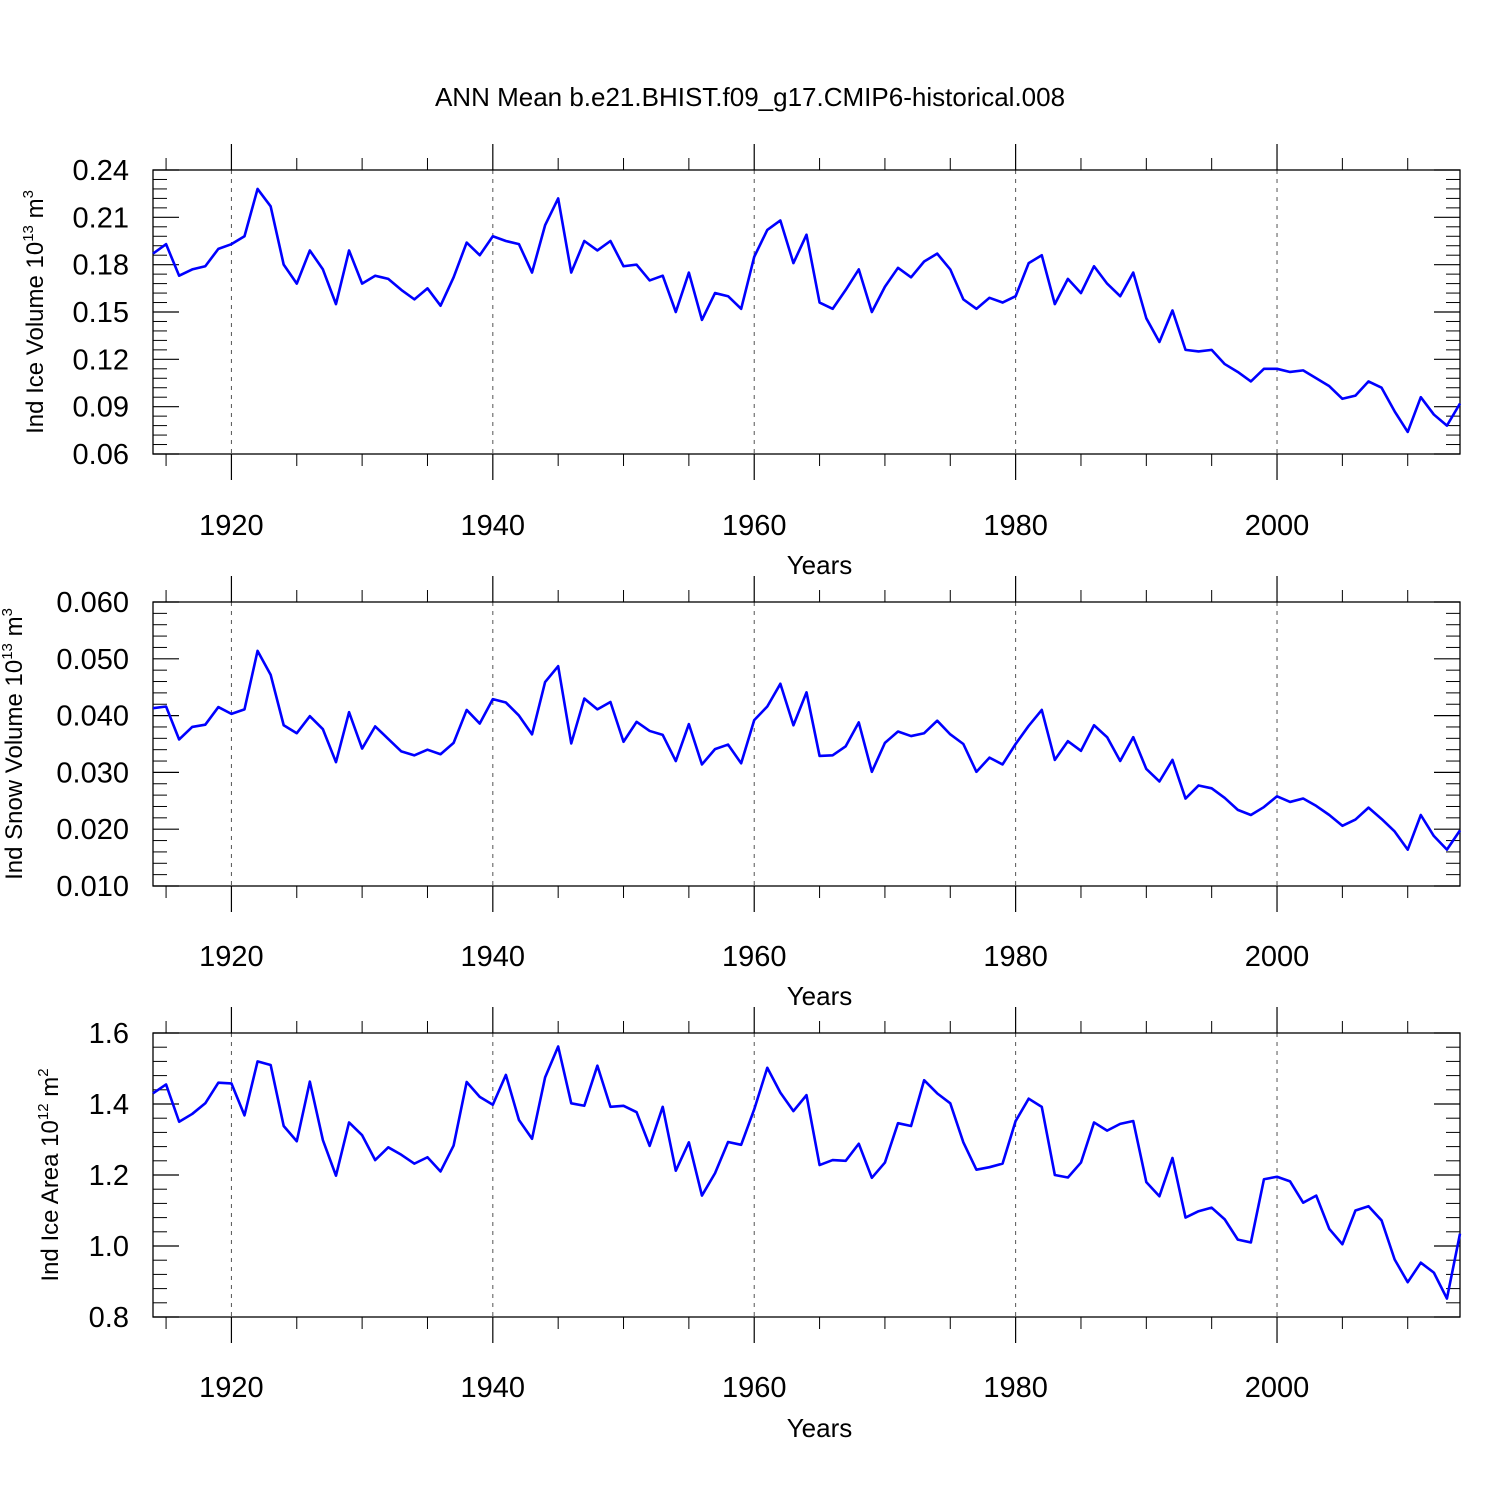 The image size is (1500, 1500). I want to click on y-tick-label: 0.18, so click(101, 266).